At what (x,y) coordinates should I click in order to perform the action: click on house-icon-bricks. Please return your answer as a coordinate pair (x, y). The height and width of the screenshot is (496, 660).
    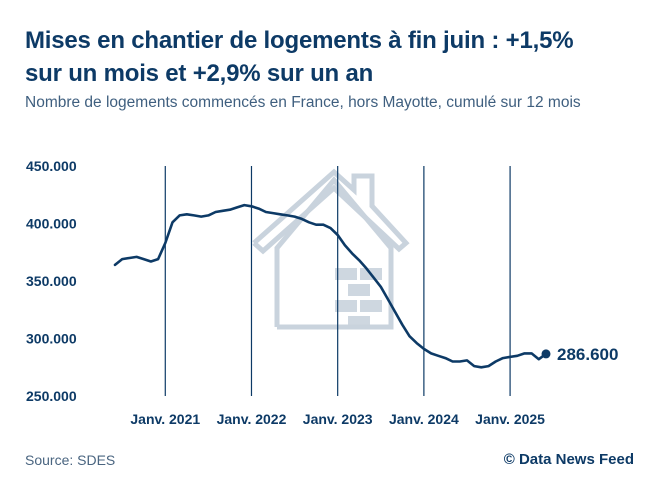
    Looking at the image, I should click on (358, 296).